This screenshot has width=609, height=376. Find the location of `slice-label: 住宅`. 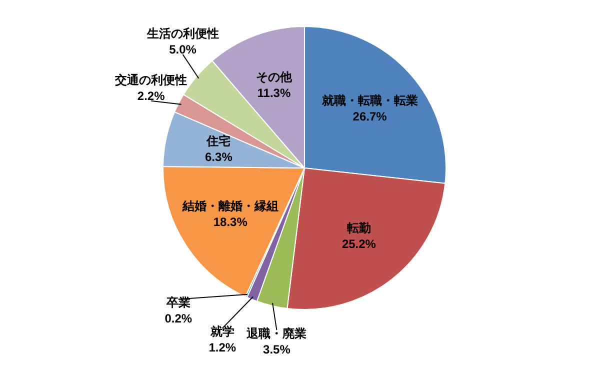

slice-label: 住宅 is located at coordinates (218, 141).